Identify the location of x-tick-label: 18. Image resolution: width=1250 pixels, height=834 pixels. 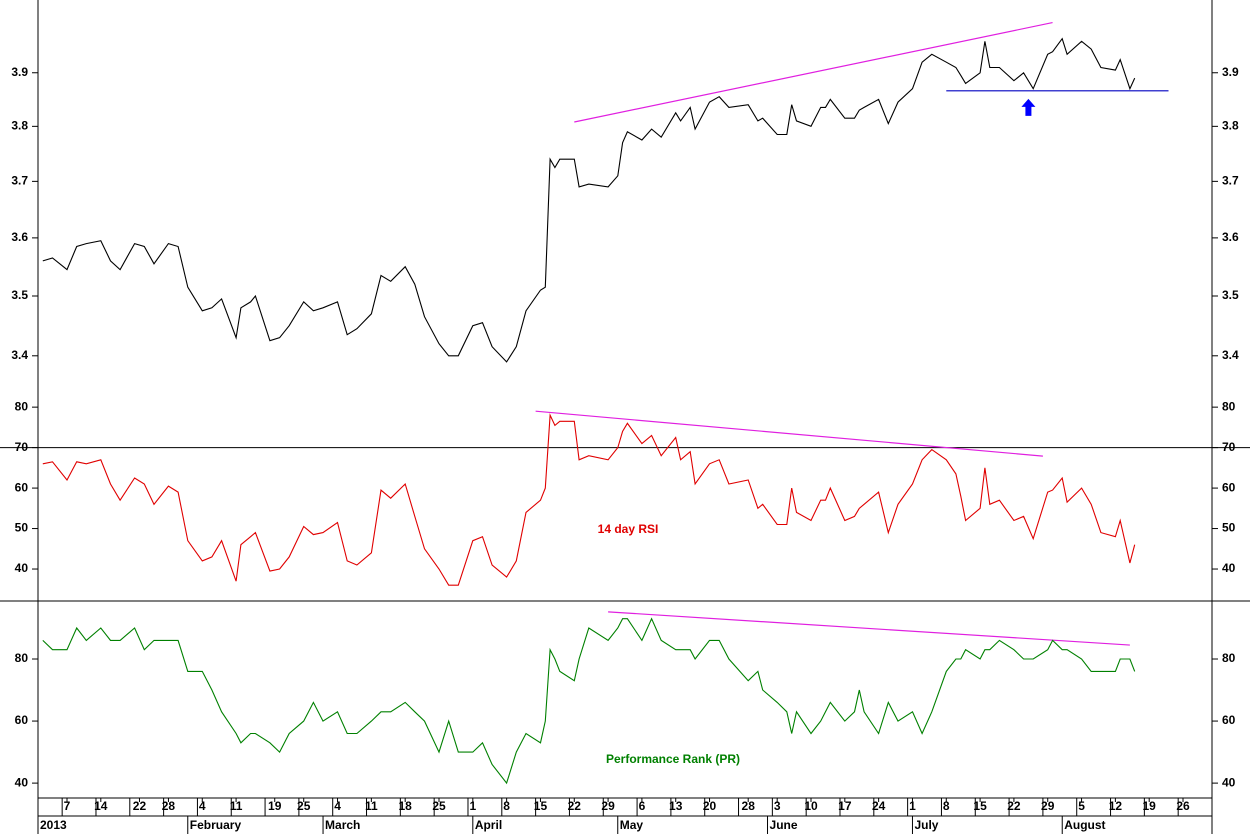
(405, 806).